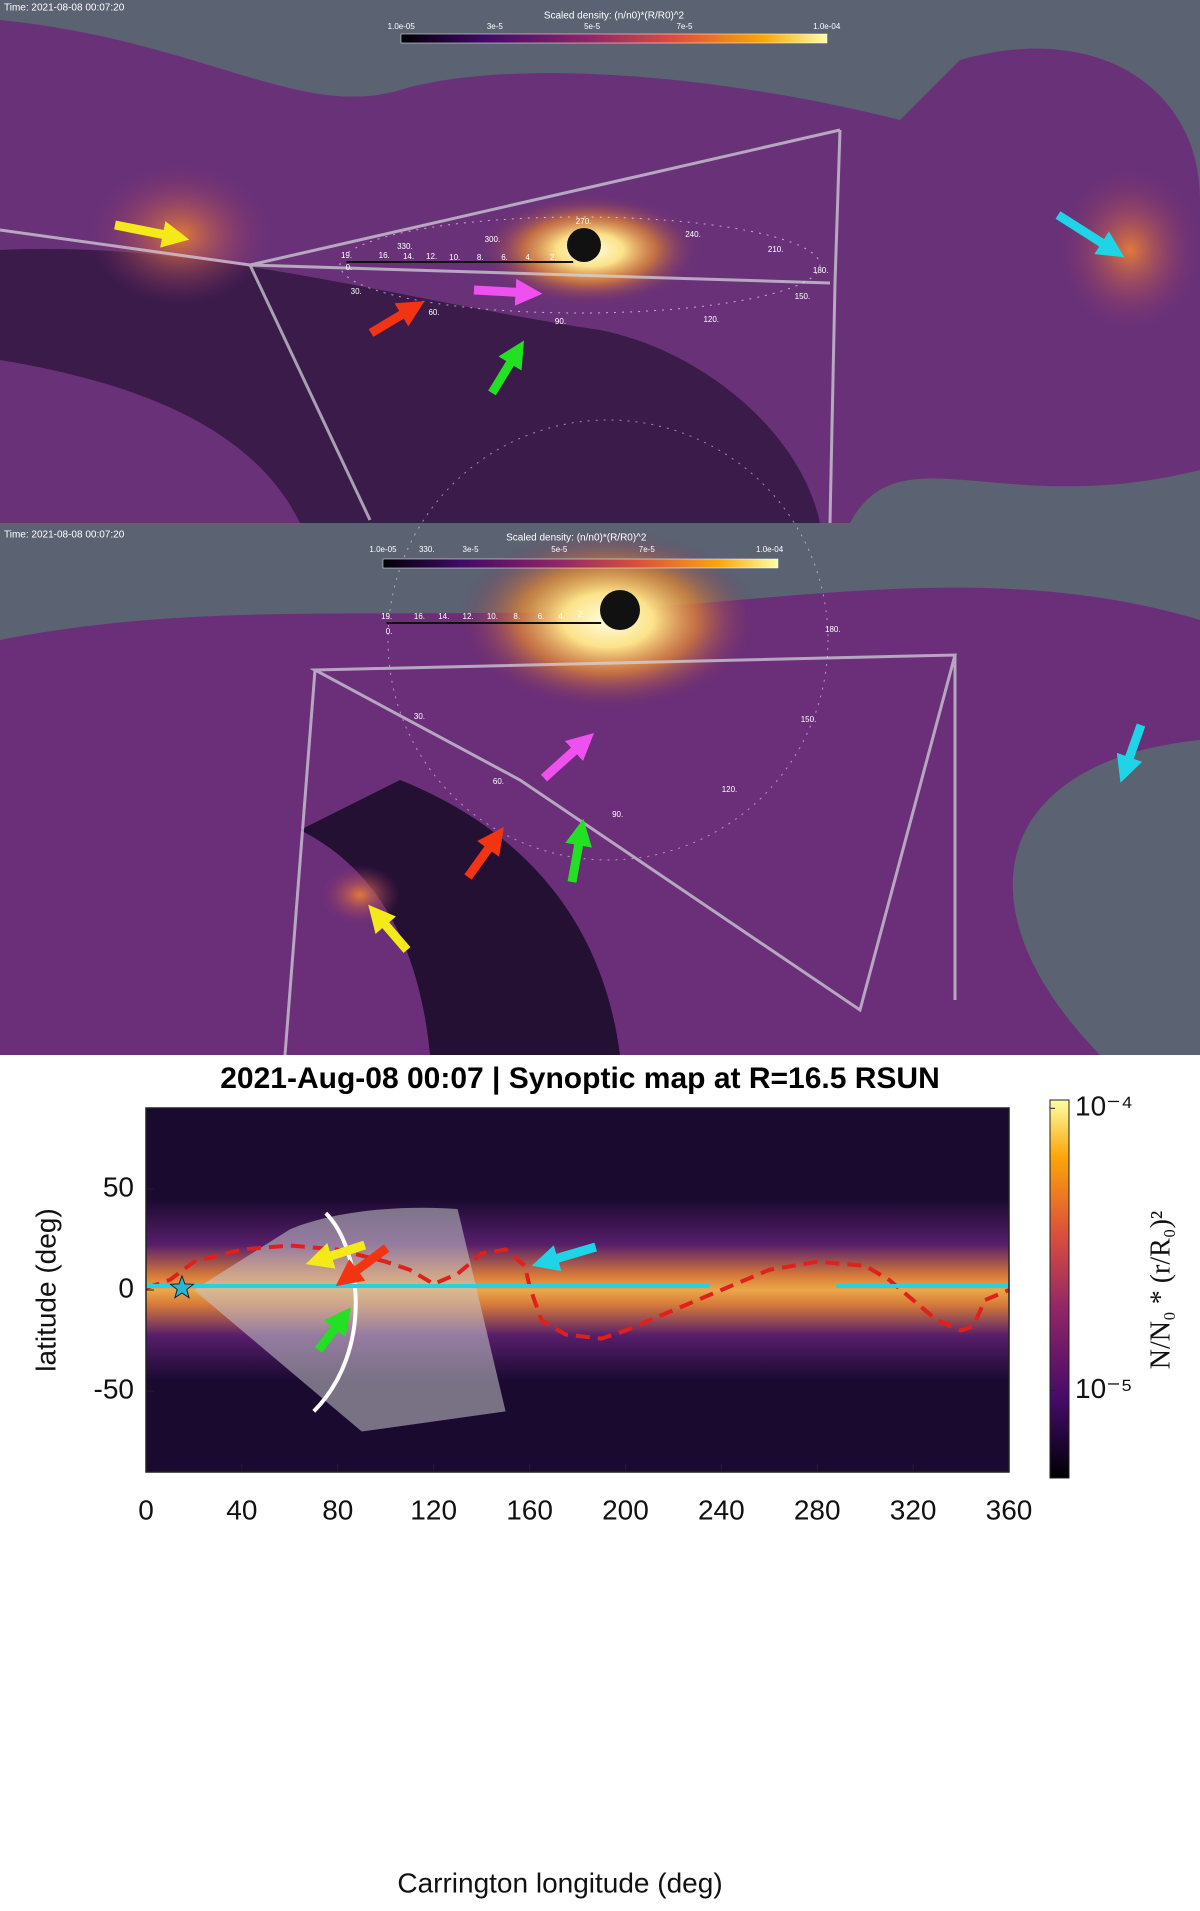 The width and height of the screenshot is (1200, 1911). What do you see at coordinates (451, 1296) in the screenshot?
I see `map-arrows` at bounding box center [451, 1296].